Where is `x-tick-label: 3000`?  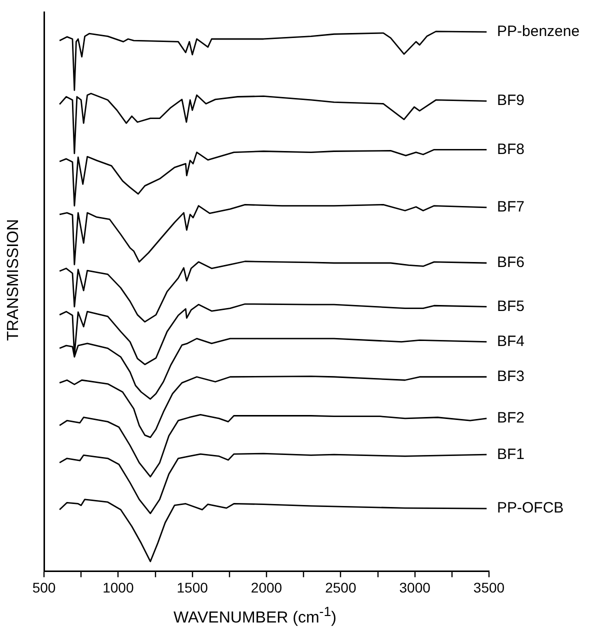
x-tick-label: 3000 is located at coordinates (415, 587).